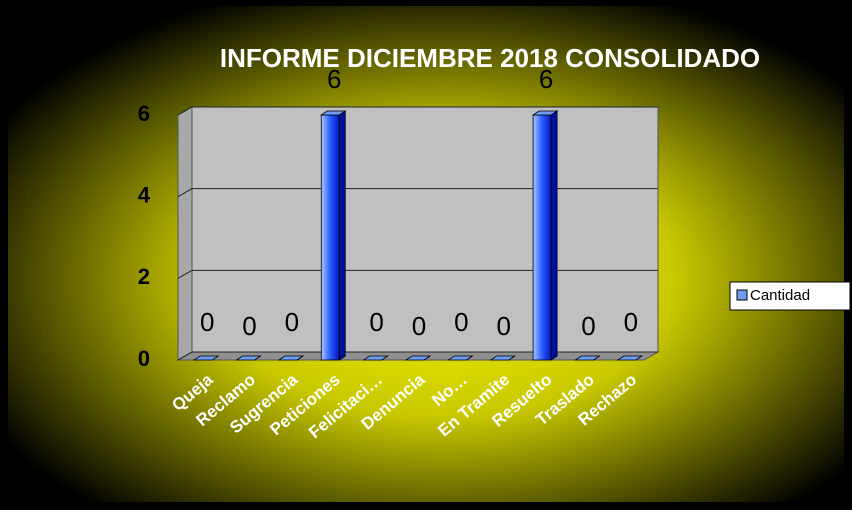 The height and width of the screenshot is (515, 852). I want to click on y-tick-label: 4, so click(144, 194).